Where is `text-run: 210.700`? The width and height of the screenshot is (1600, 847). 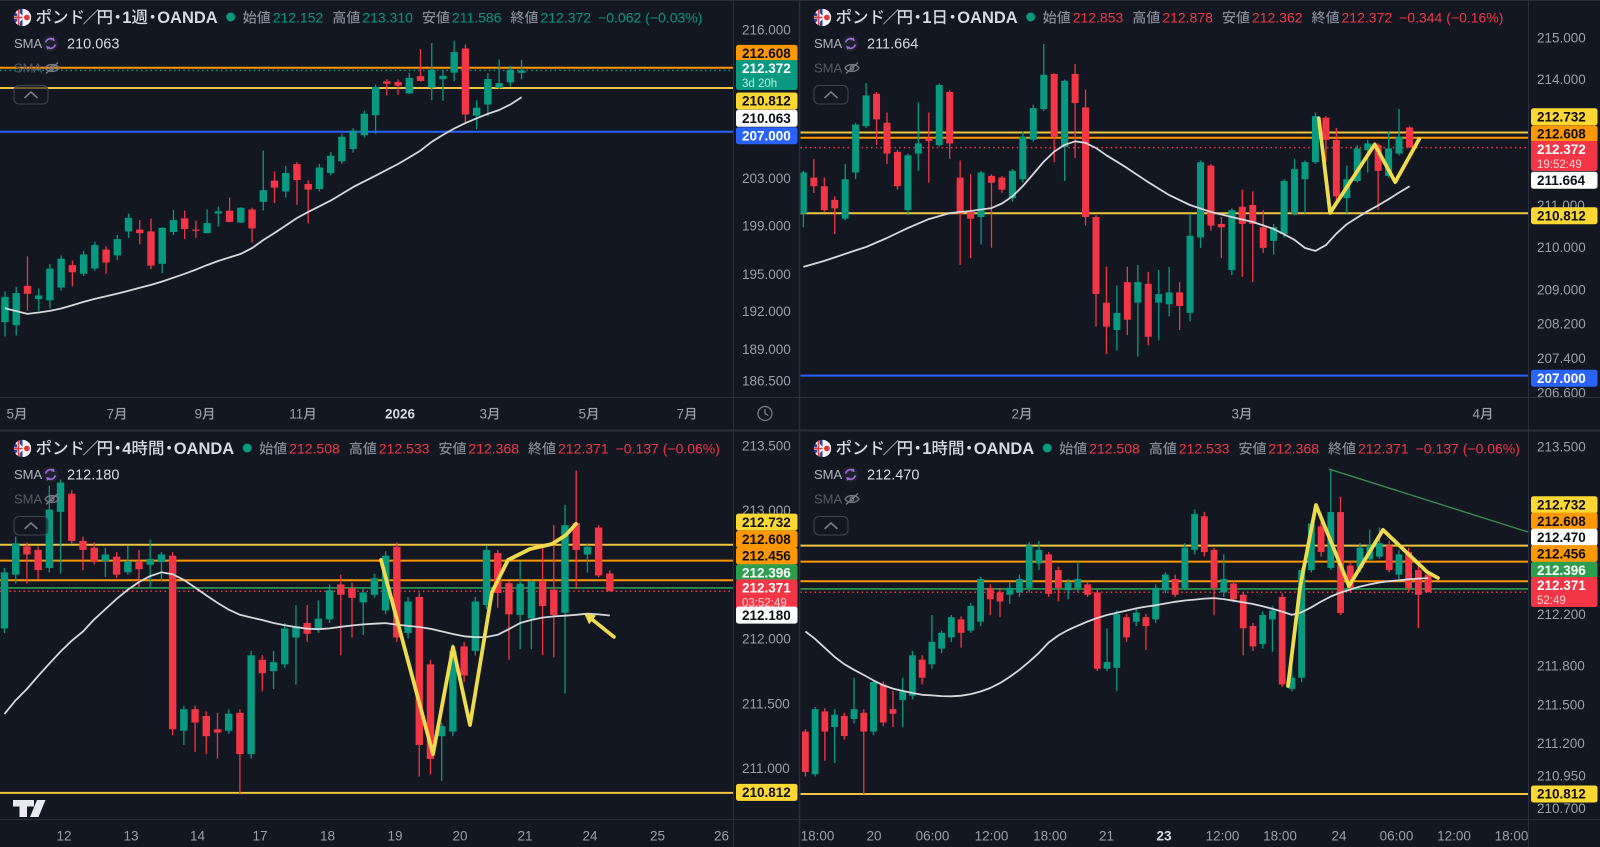 text-run: 210.700 is located at coordinates (1561, 808).